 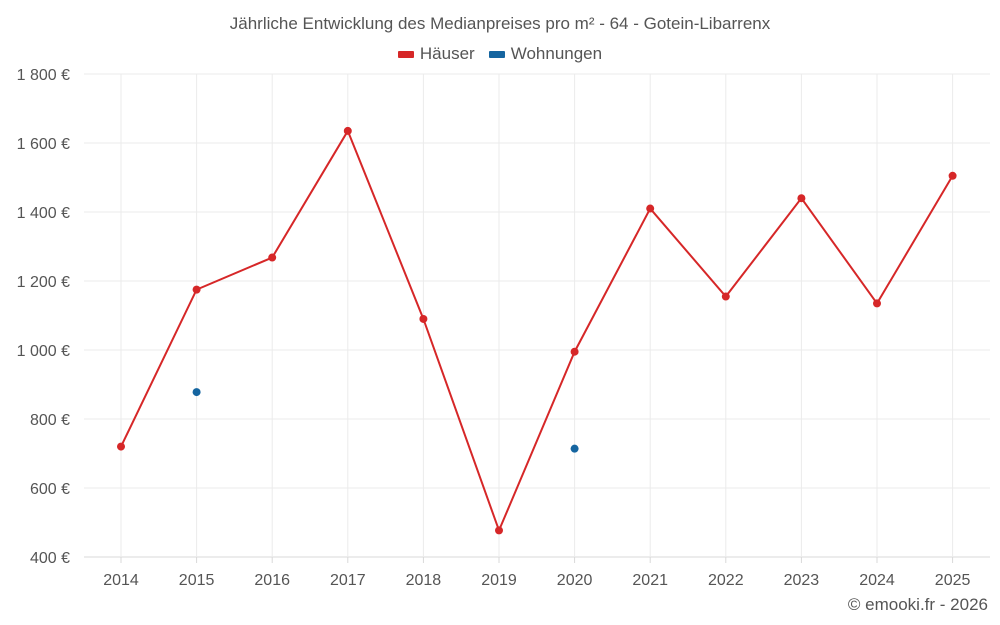 What do you see at coordinates (50, 420) in the screenshot?
I see `y-tick-label: 800 €` at bounding box center [50, 420].